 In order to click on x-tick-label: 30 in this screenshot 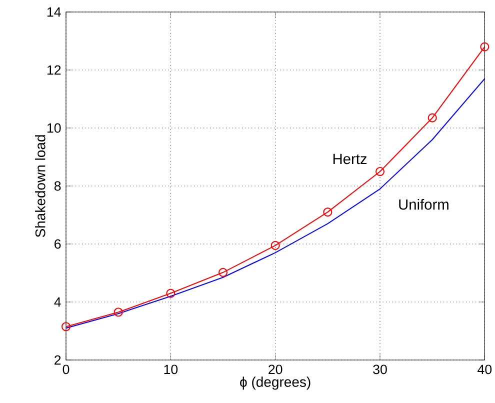, I will do `click(380, 369)`.